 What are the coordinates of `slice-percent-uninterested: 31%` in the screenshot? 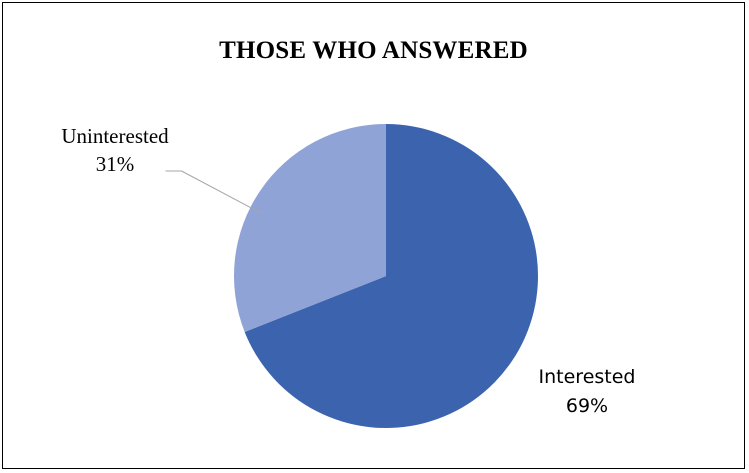 It's located at (115, 164).